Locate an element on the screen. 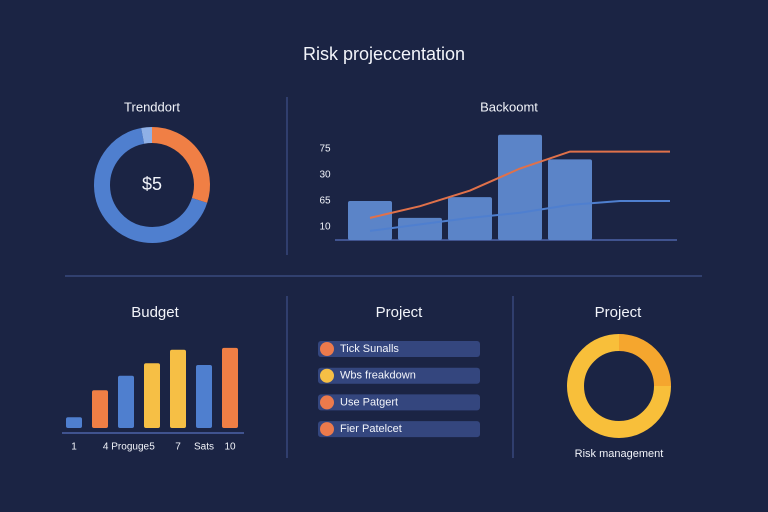  chart-title: Budget is located at coordinates (155, 312).